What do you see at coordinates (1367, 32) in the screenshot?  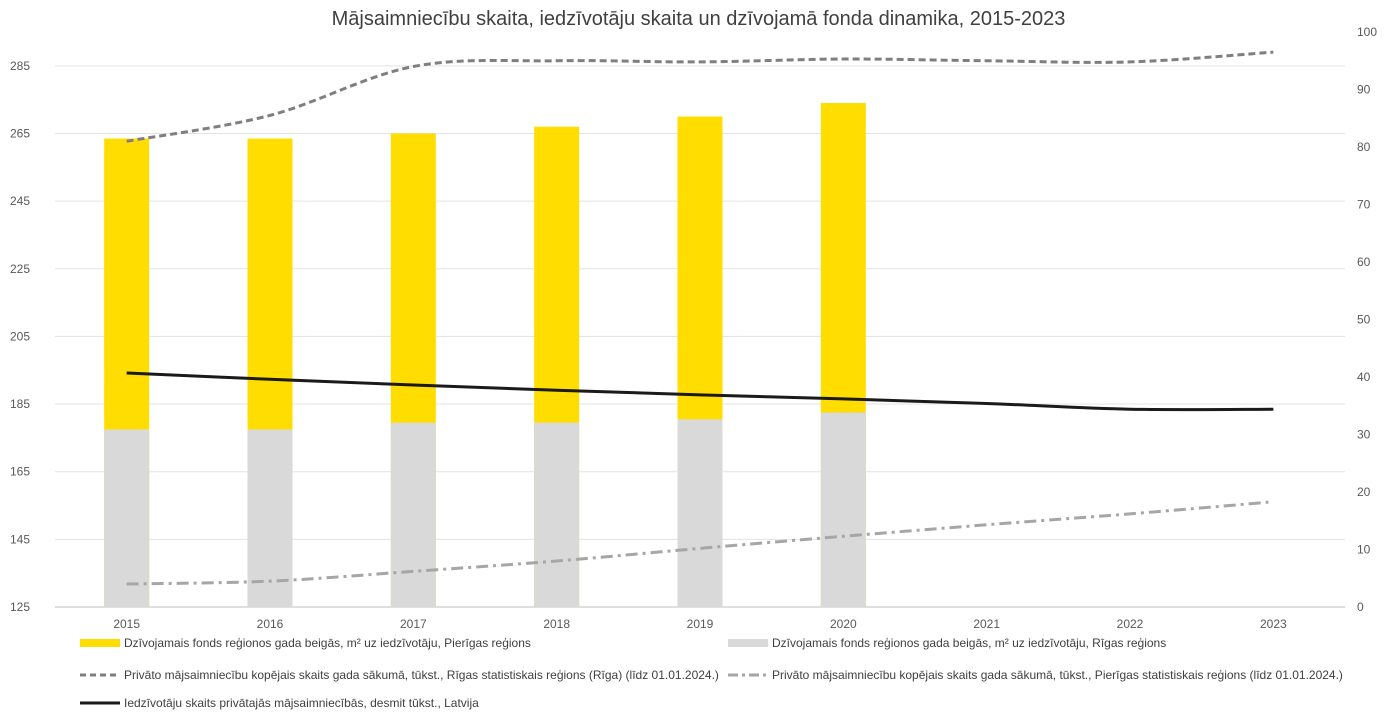 I see `y-right-tick-label: 100` at bounding box center [1367, 32].